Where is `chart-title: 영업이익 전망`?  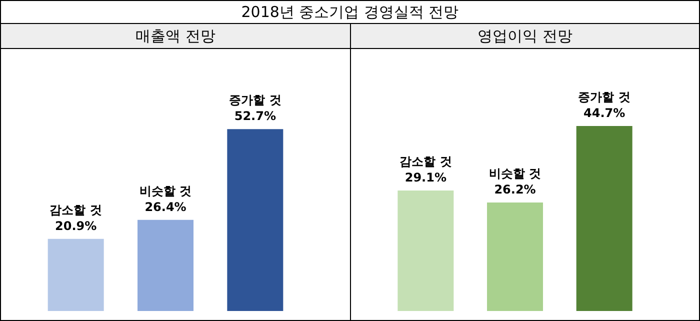 chart-title: 영업이익 전망 is located at coordinates (525, 36).